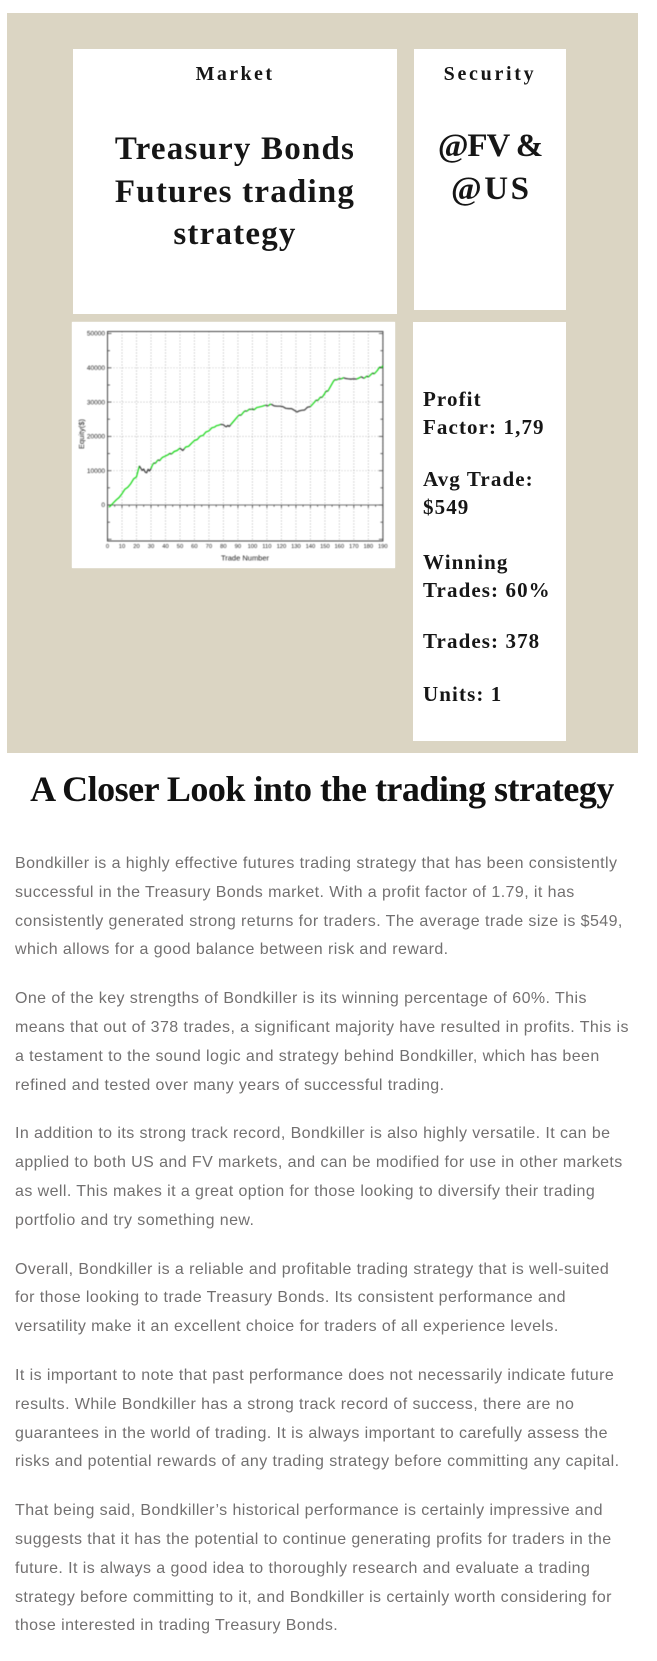 The height and width of the screenshot is (1661, 657). What do you see at coordinates (238, 547) in the screenshot?
I see `svg-text: 90` at bounding box center [238, 547].